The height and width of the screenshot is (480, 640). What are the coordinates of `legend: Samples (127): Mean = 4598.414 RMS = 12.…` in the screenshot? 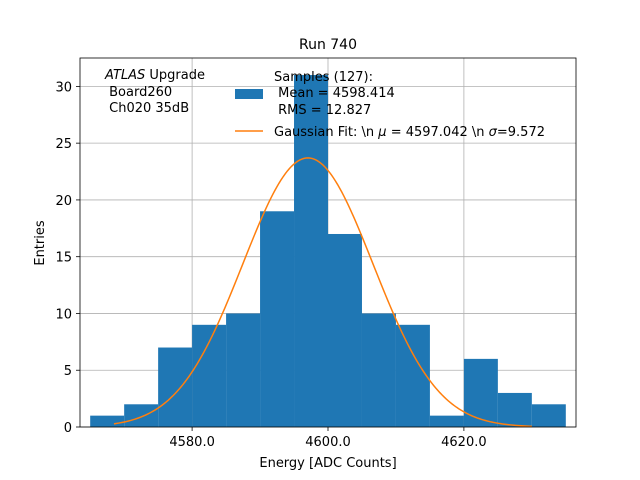 It's located at (390, 105).